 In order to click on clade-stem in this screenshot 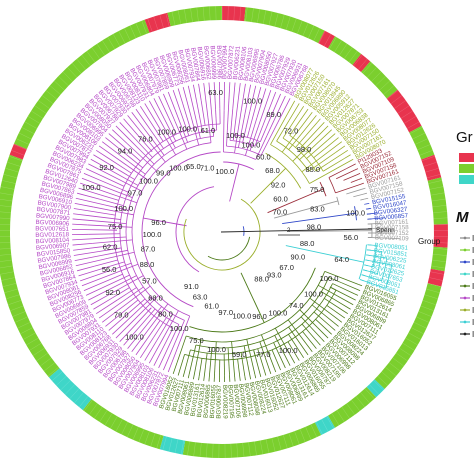, I will do `click(319, 218)`.